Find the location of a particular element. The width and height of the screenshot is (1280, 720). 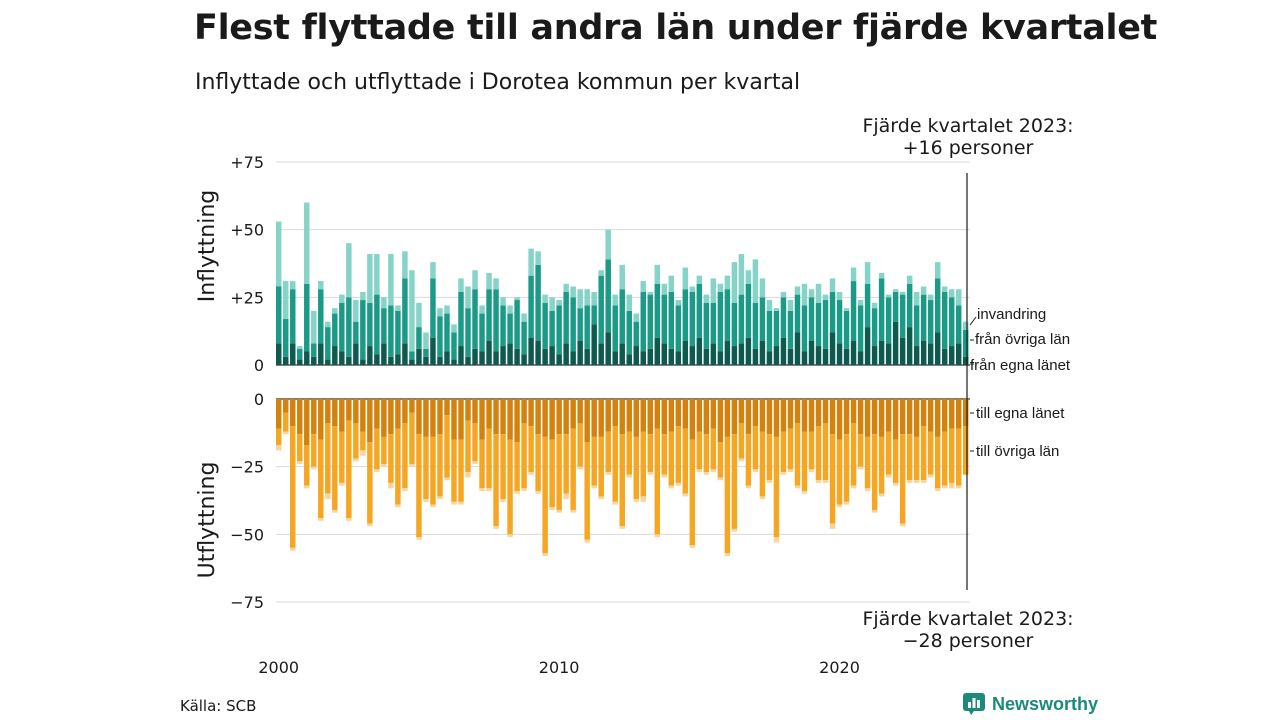

legend-fran-egna-lanet: från egna länet is located at coordinates (1020, 365).